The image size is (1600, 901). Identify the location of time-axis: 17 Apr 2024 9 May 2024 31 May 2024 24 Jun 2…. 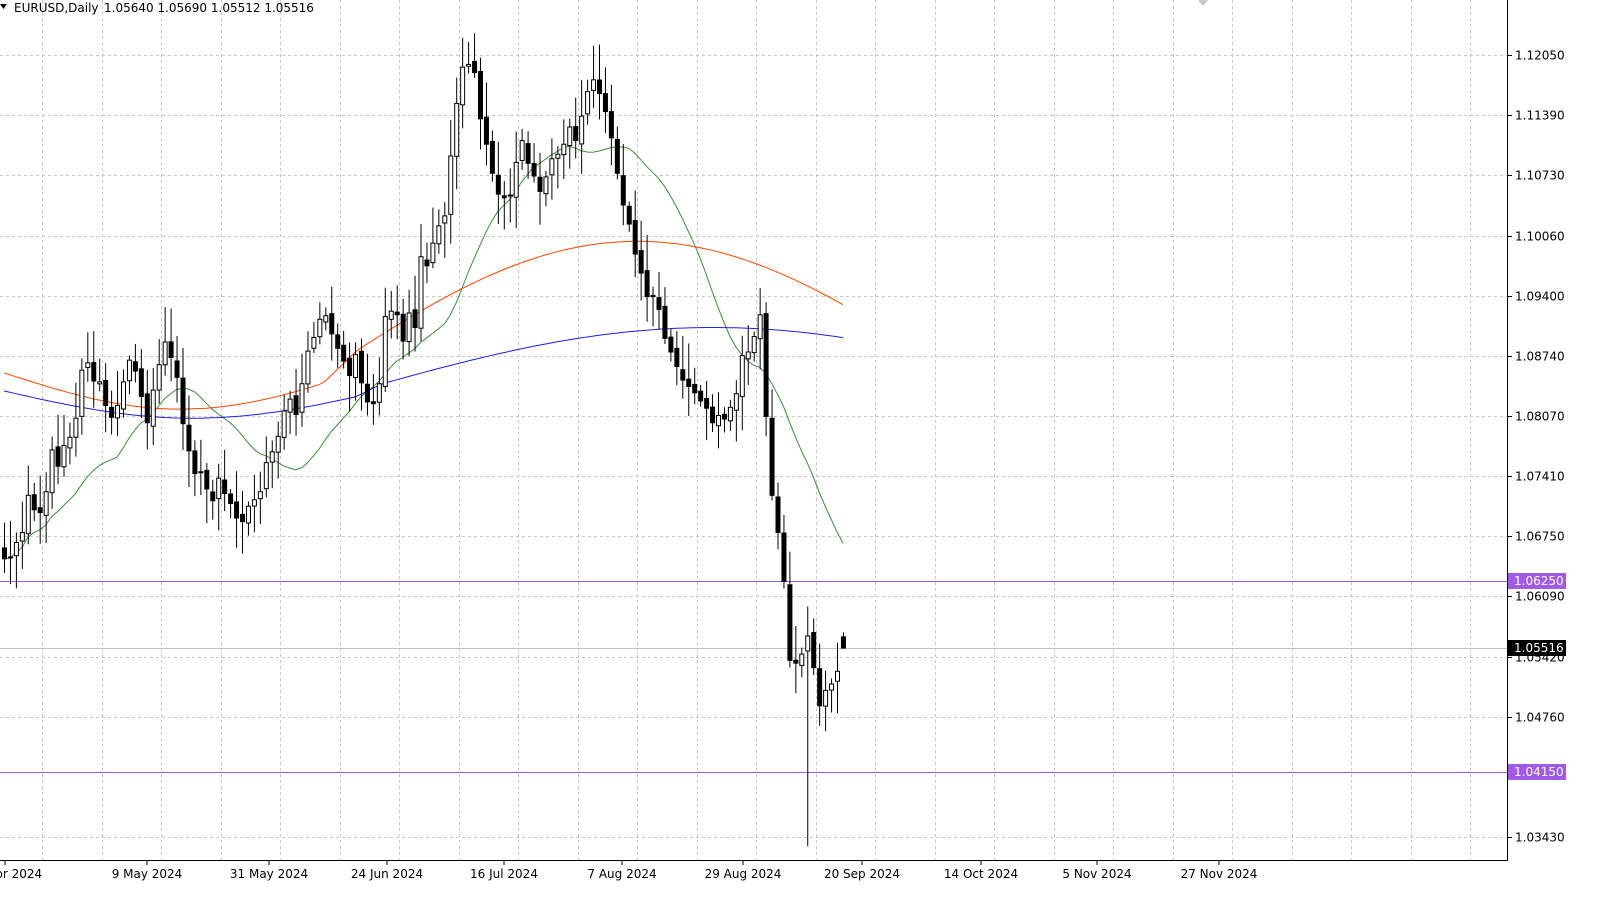
(628, 870).